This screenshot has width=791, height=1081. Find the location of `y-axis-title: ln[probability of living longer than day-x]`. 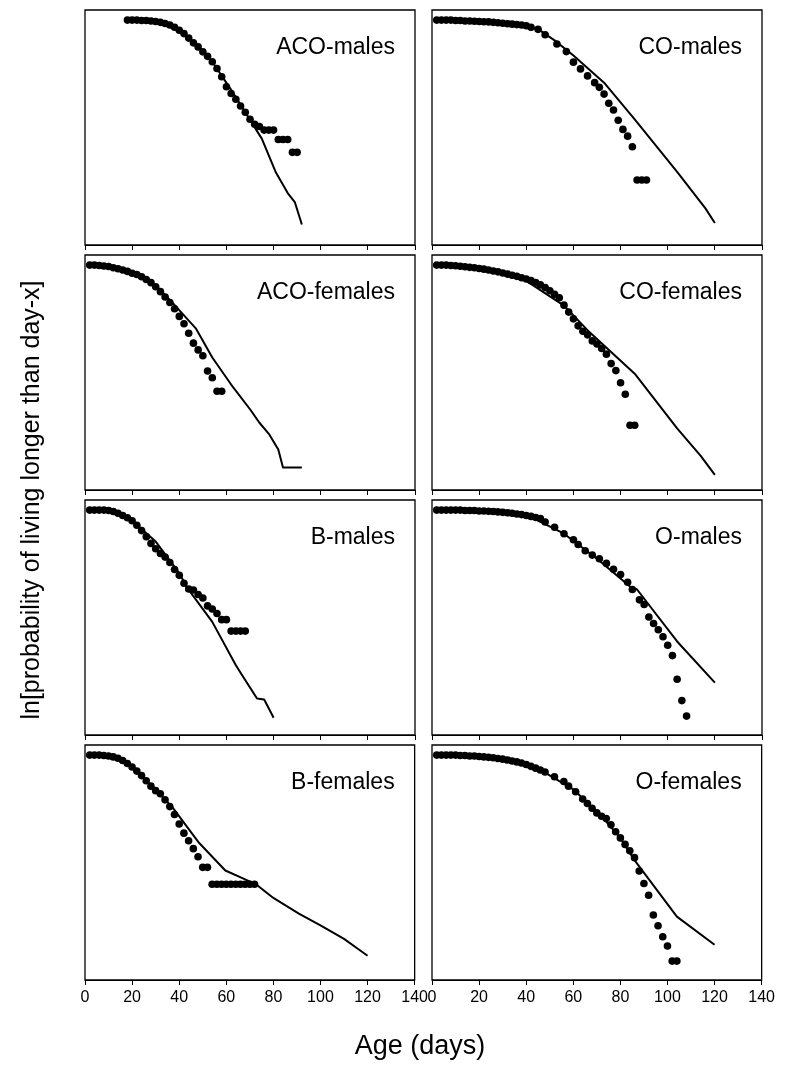

y-axis-title: ln[probability of living longer than day-x] is located at coordinates (30, 500).